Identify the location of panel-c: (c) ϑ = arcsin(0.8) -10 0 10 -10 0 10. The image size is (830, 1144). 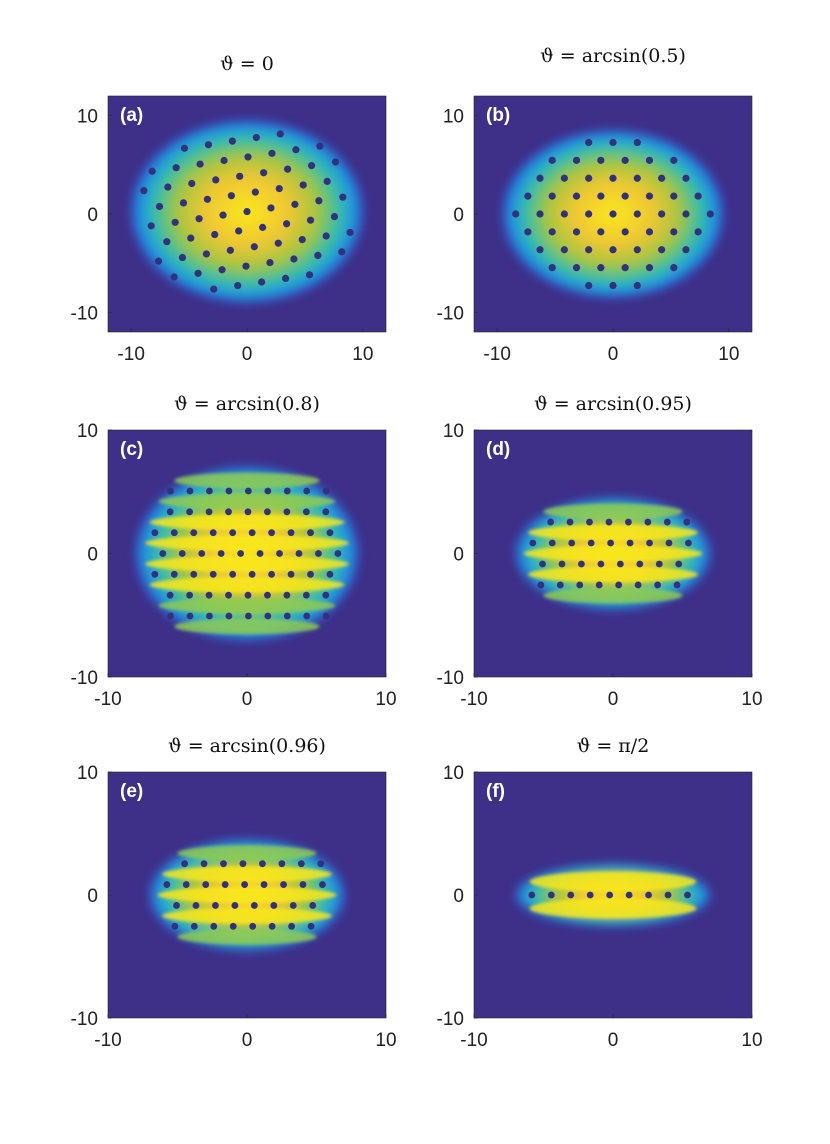
(234, 551).